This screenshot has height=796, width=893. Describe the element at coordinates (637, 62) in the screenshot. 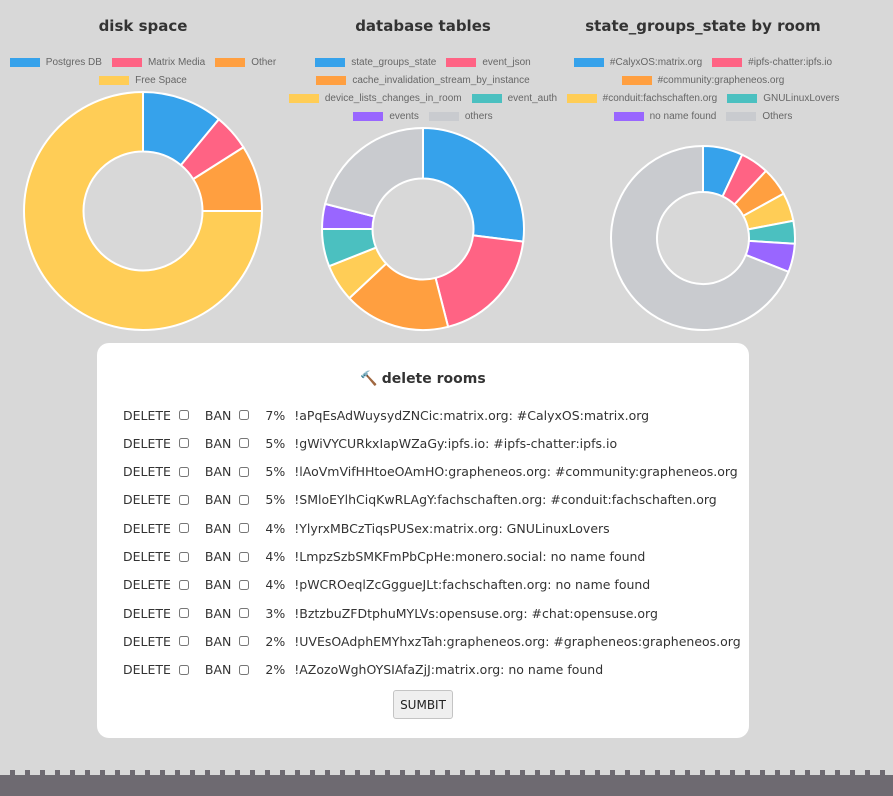

I see `legend-item: #CalyxOS:matrix.org` at that location.